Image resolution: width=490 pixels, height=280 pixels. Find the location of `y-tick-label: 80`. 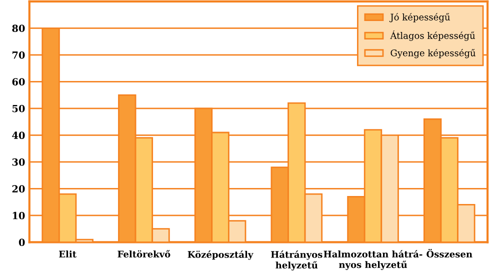

y-tick-label: 80 is located at coordinates (18, 28).